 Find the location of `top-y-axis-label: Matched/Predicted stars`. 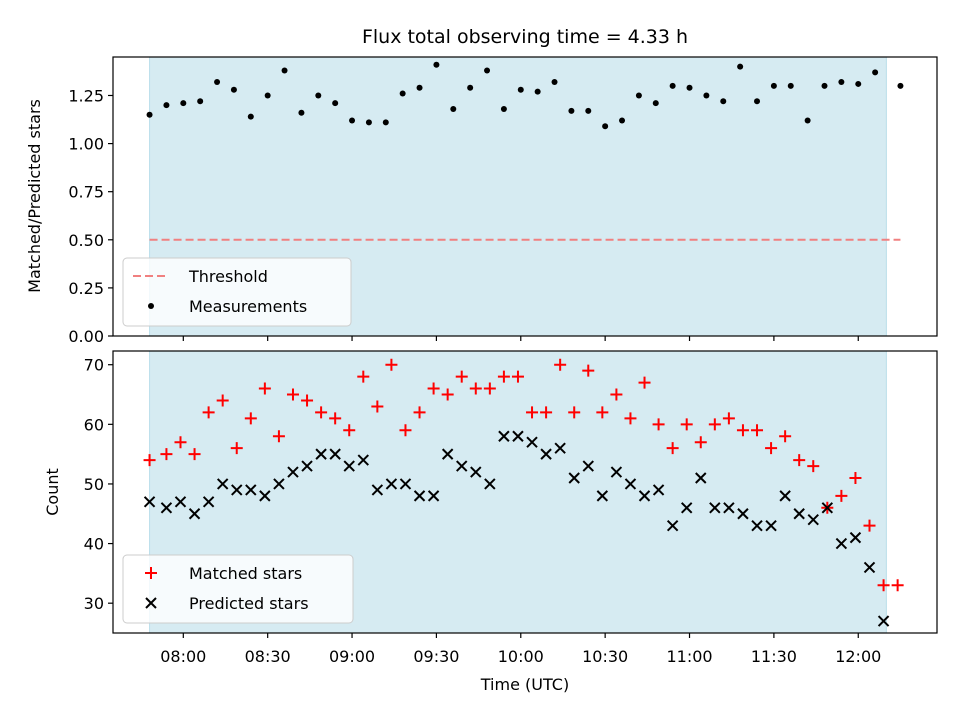

top-y-axis-label: Matched/Predicted stars is located at coordinates (34, 196).